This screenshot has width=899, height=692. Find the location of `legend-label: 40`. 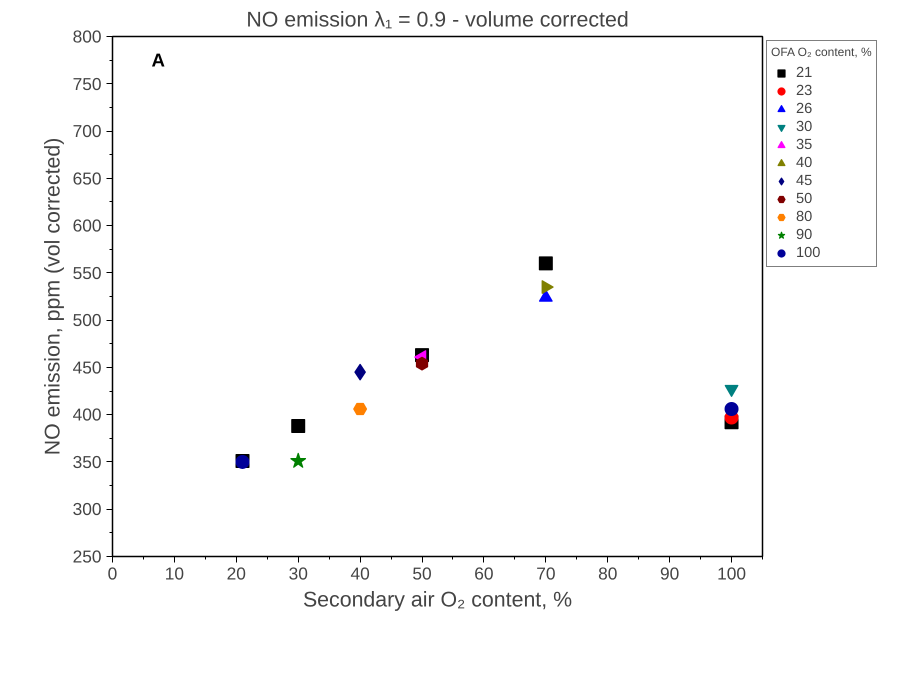

legend-label: 40 is located at coordinates (805, 163).